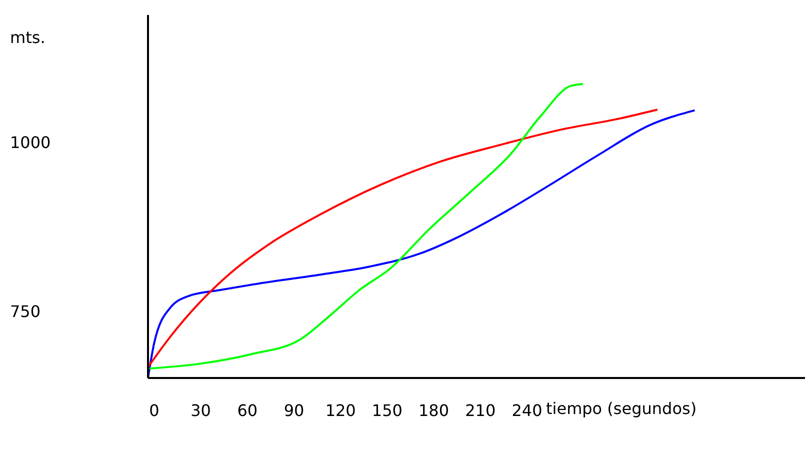  I want to click on y-tick-label: 750, so click(25, 312).